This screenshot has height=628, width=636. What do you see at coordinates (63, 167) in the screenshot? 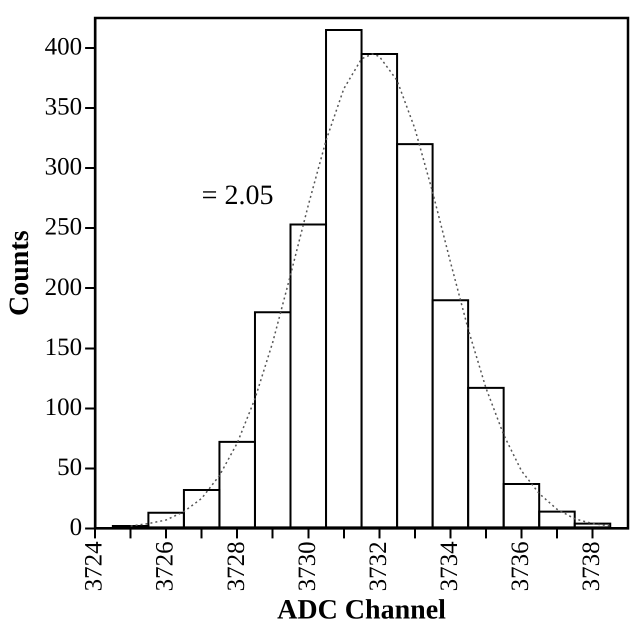
I see `y-tick-label: 300` at bounding box center [63, 167].